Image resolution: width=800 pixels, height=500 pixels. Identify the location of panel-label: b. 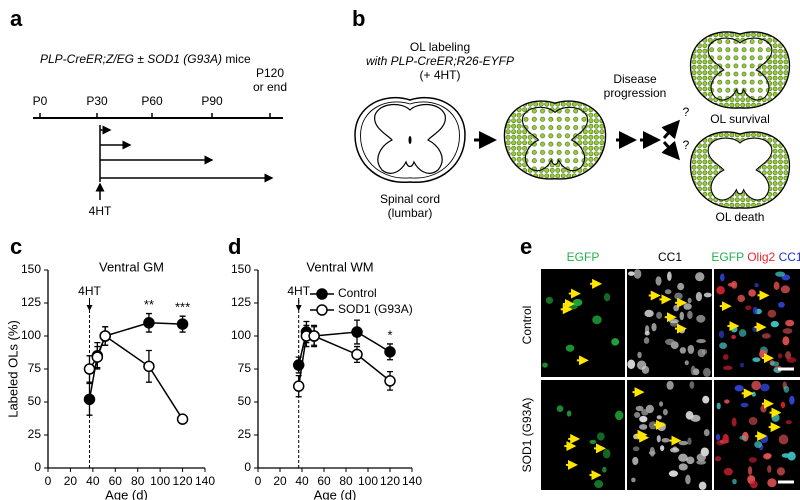
(358, 18).